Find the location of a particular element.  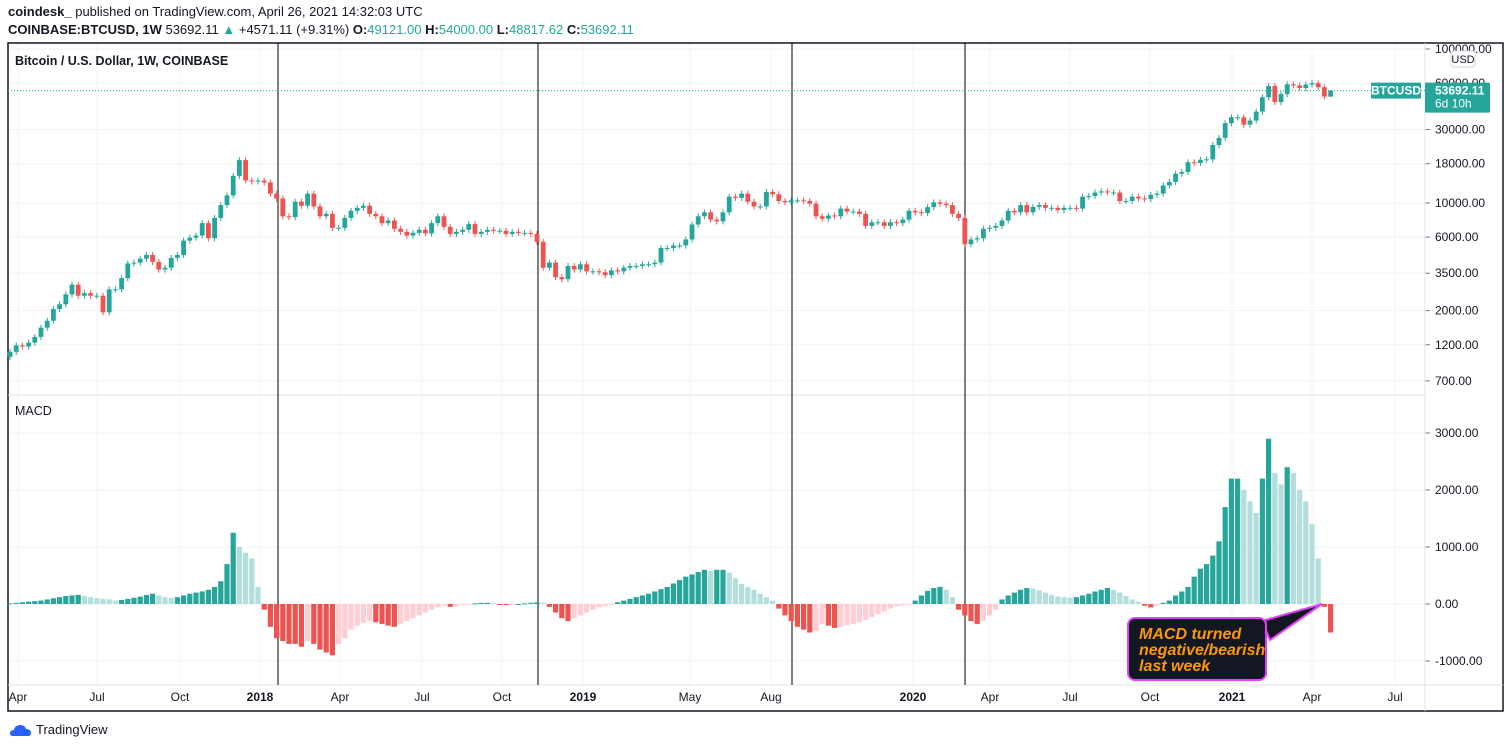

price-axis-label: 100000.00 is located at coordinates (1463, 49).